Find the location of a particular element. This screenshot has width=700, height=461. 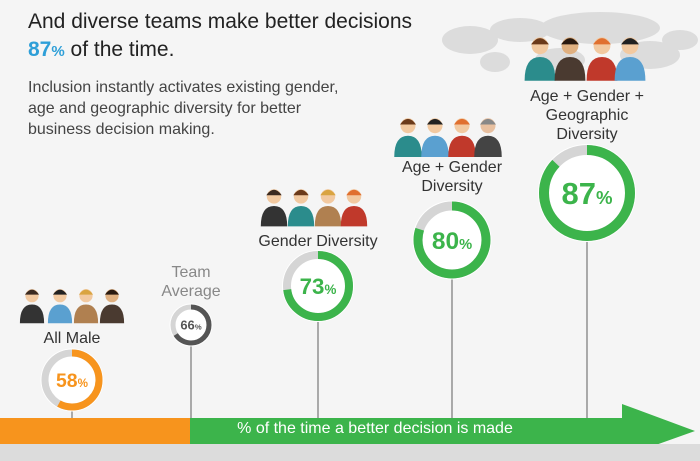

green-arrow-bar is located at coordinates (442, 430).